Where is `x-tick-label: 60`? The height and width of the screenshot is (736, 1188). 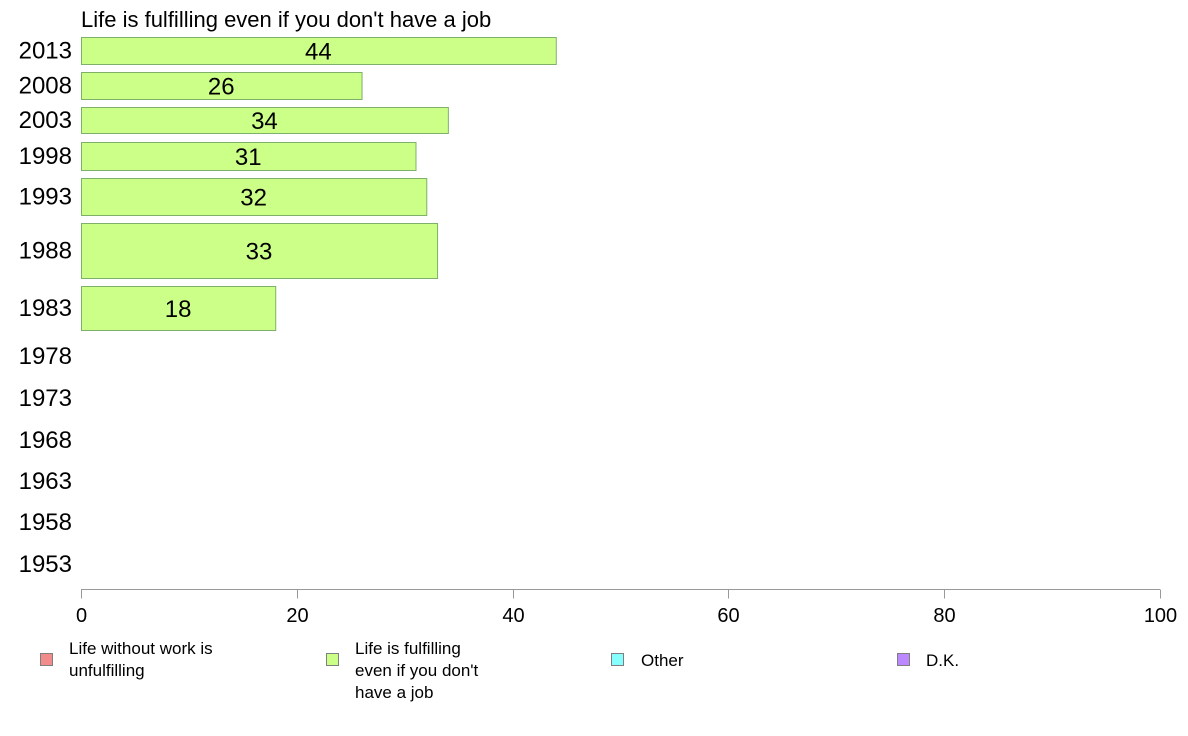
x-tick-label: 60 is located at coordinates (728, 616).